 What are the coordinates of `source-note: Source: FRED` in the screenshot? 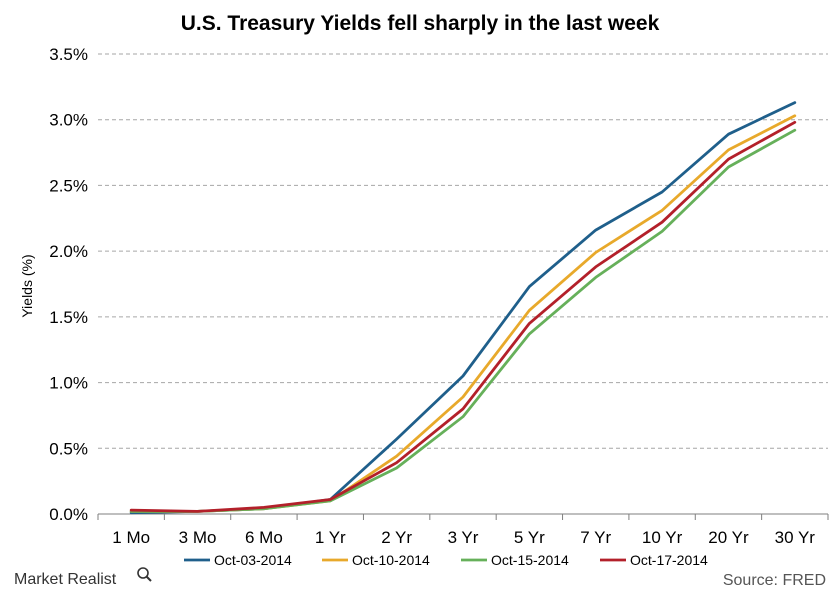 It's located at (774, 580).